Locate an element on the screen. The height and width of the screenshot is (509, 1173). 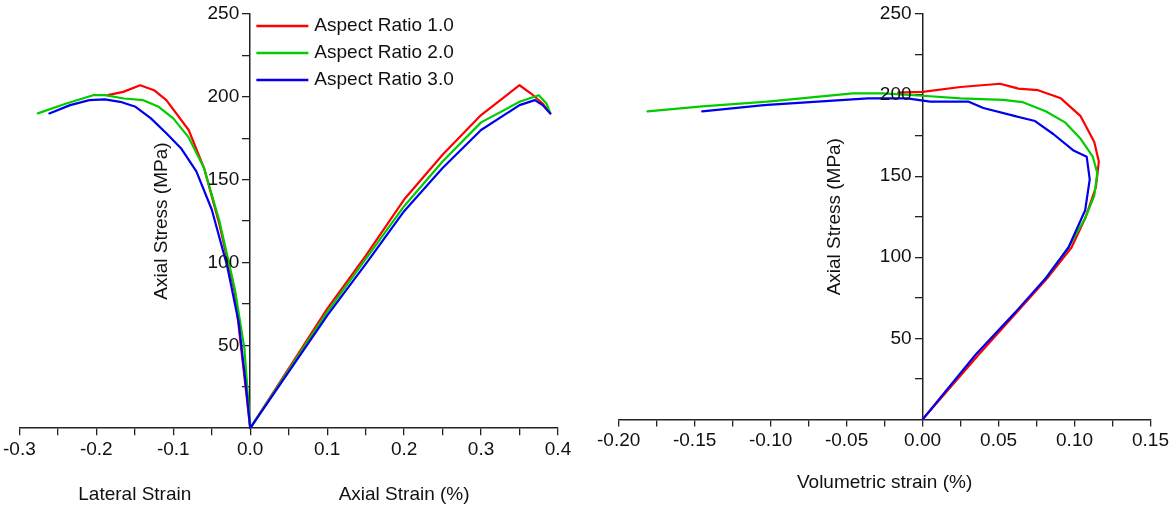
legend-label: Aspect Ratio 2.0 is located at coordinates (384, 52).